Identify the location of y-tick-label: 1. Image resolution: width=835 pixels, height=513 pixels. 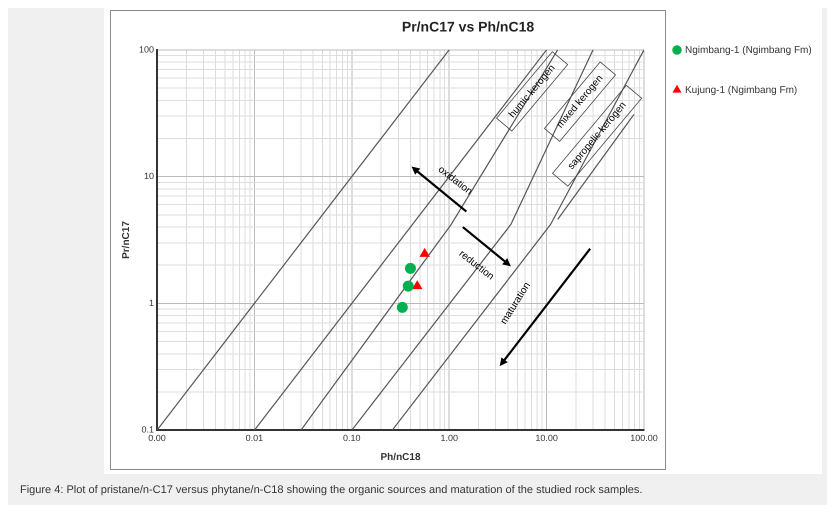
(151, 303).